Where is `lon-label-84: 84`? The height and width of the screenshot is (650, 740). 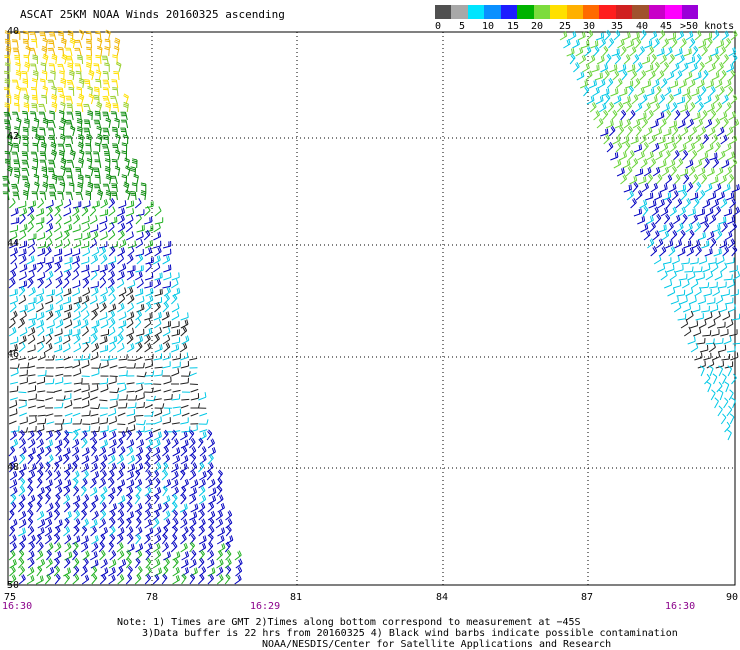 lon-label-84: 84 is located at coordinates (442, 597).